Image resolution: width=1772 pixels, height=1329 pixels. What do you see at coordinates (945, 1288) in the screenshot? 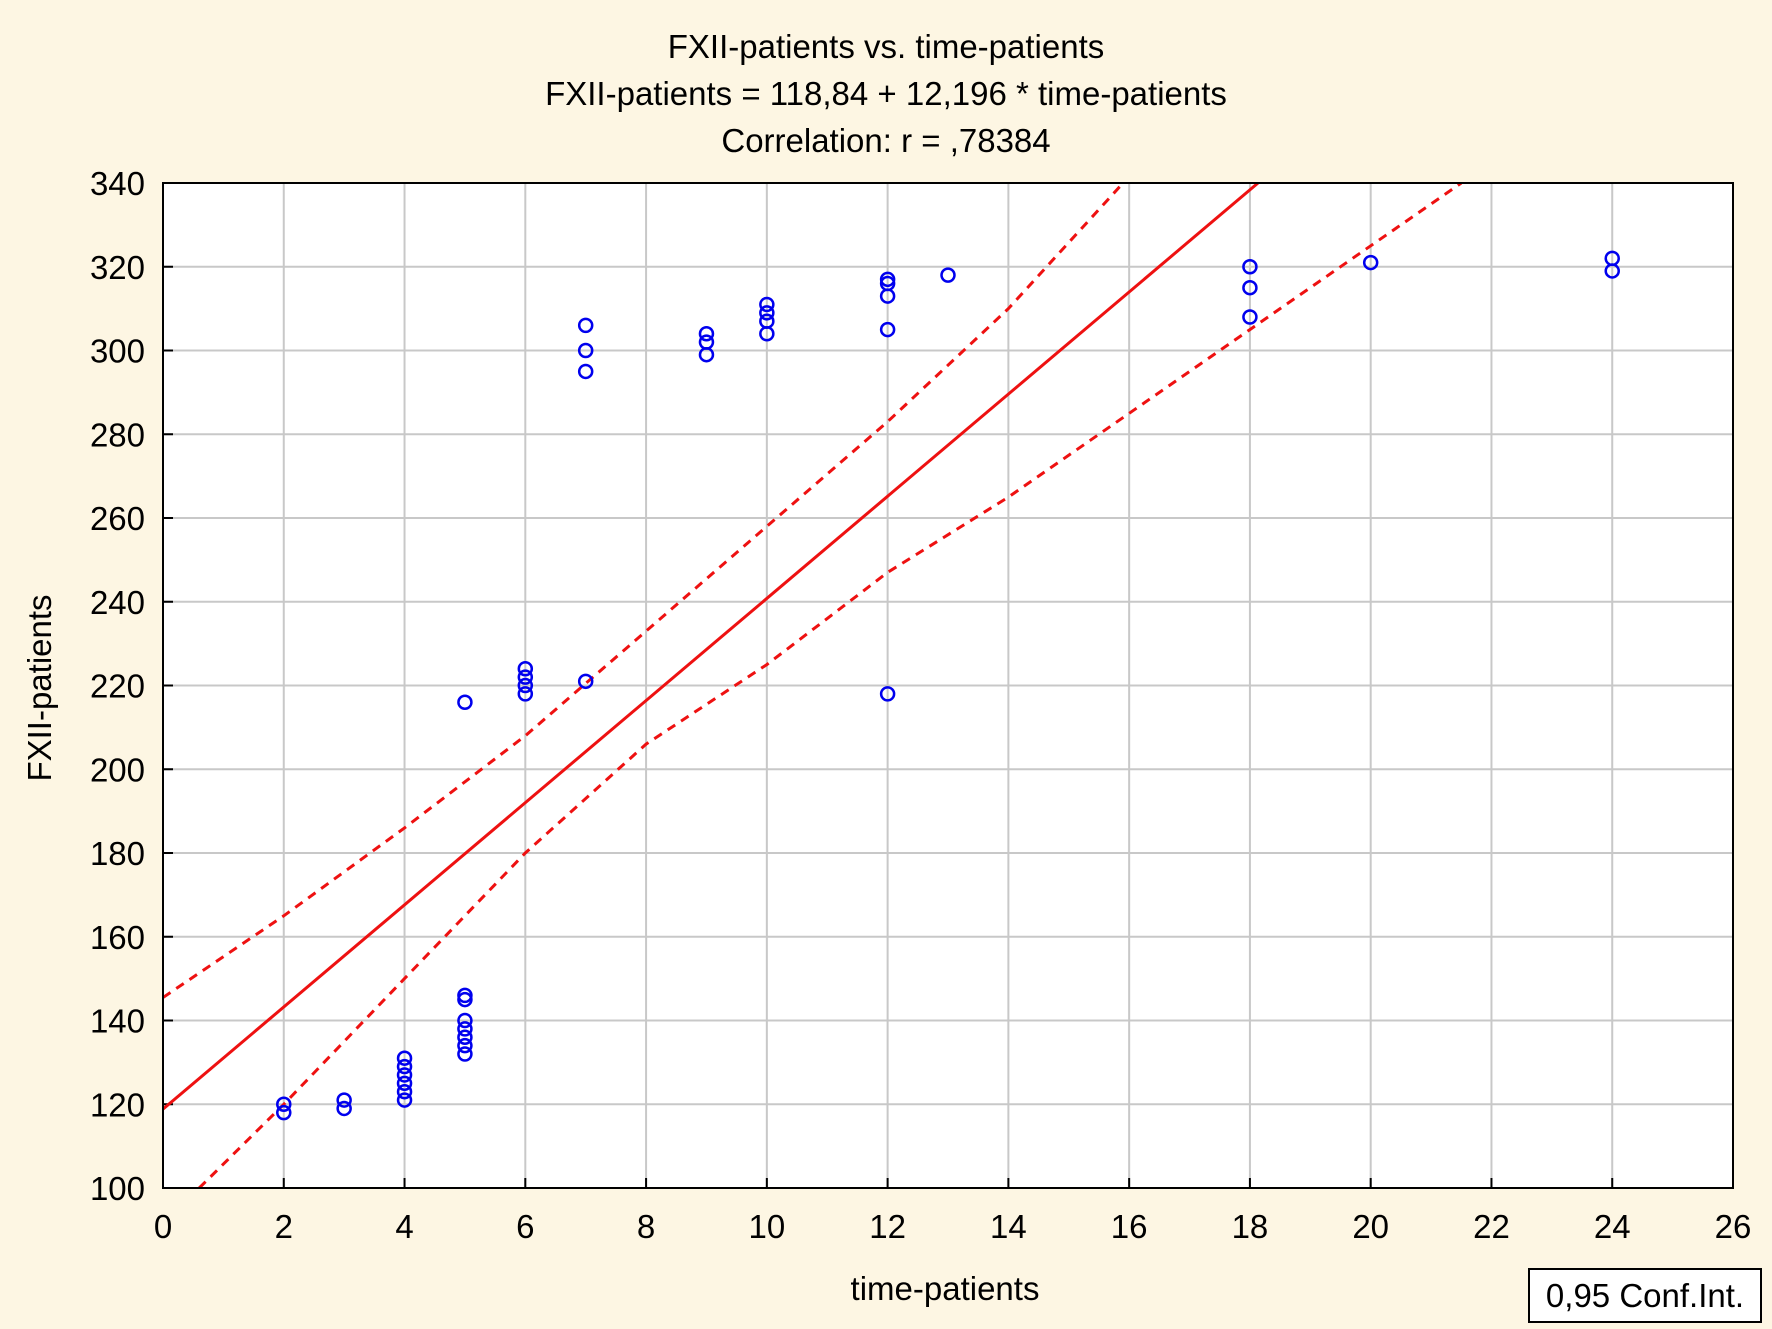
I see `x-axis-label: time-patients` at bounding box center [945, 1288].